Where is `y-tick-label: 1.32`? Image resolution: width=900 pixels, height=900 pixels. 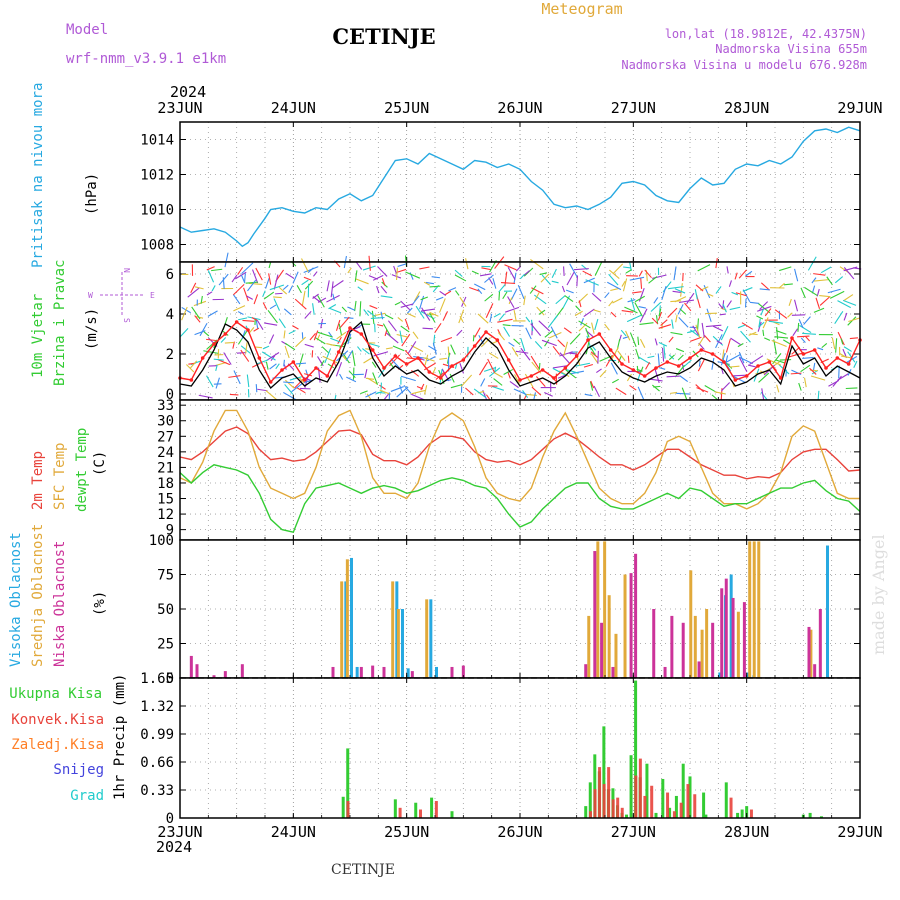 y-tick-label: 1.32 is located at coordinates (157, 707).